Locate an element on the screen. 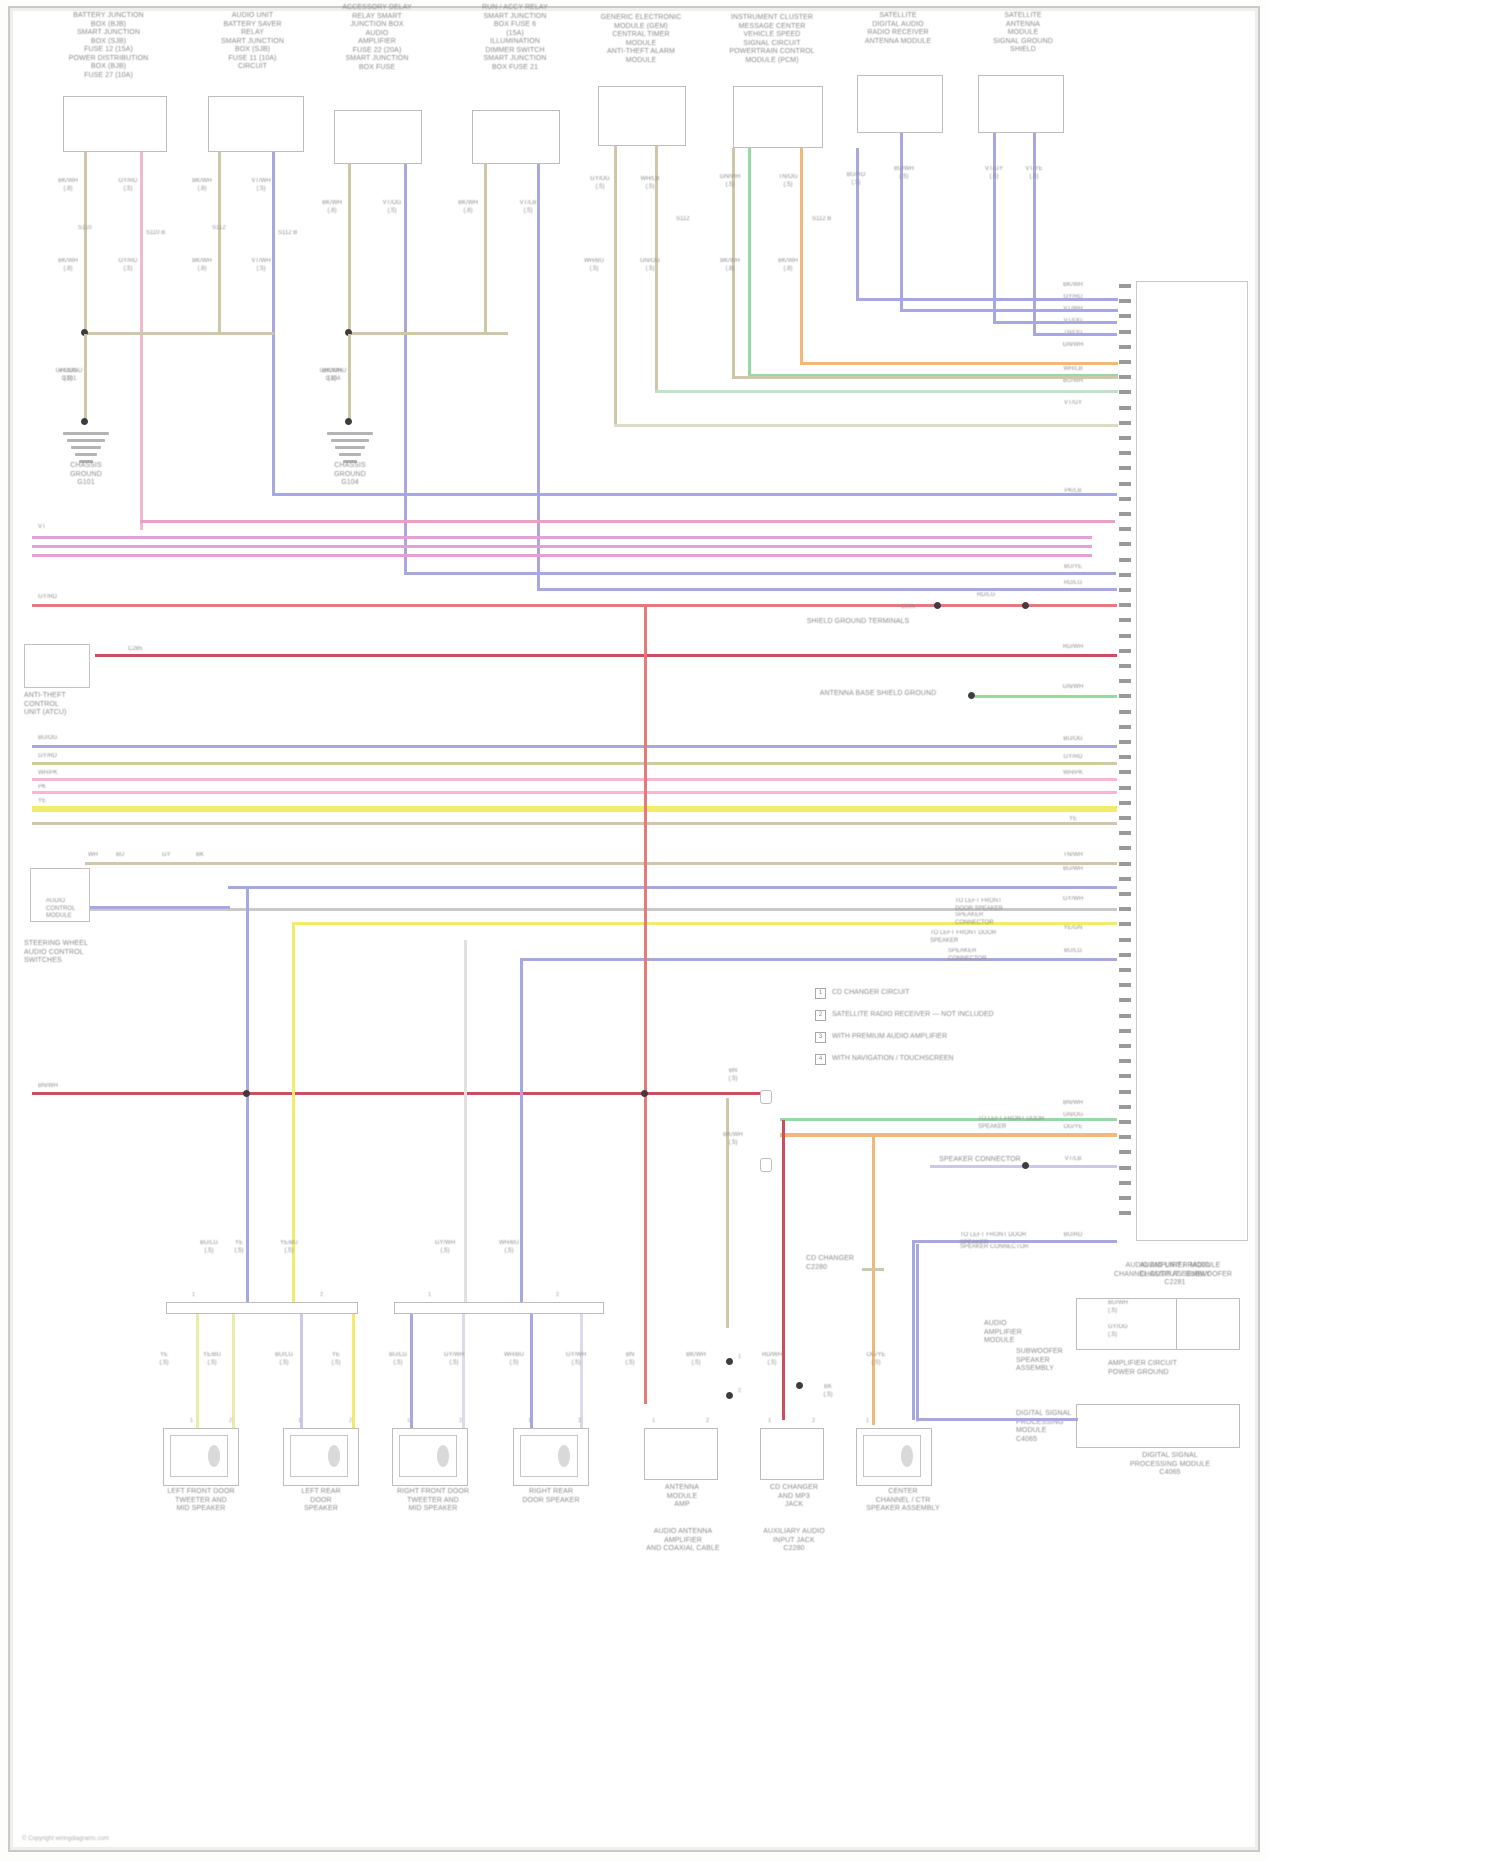 This screenshot has height=1861, width=1500. antenna-amp-pin-r: 2 is located at coordinates (708, 1421).